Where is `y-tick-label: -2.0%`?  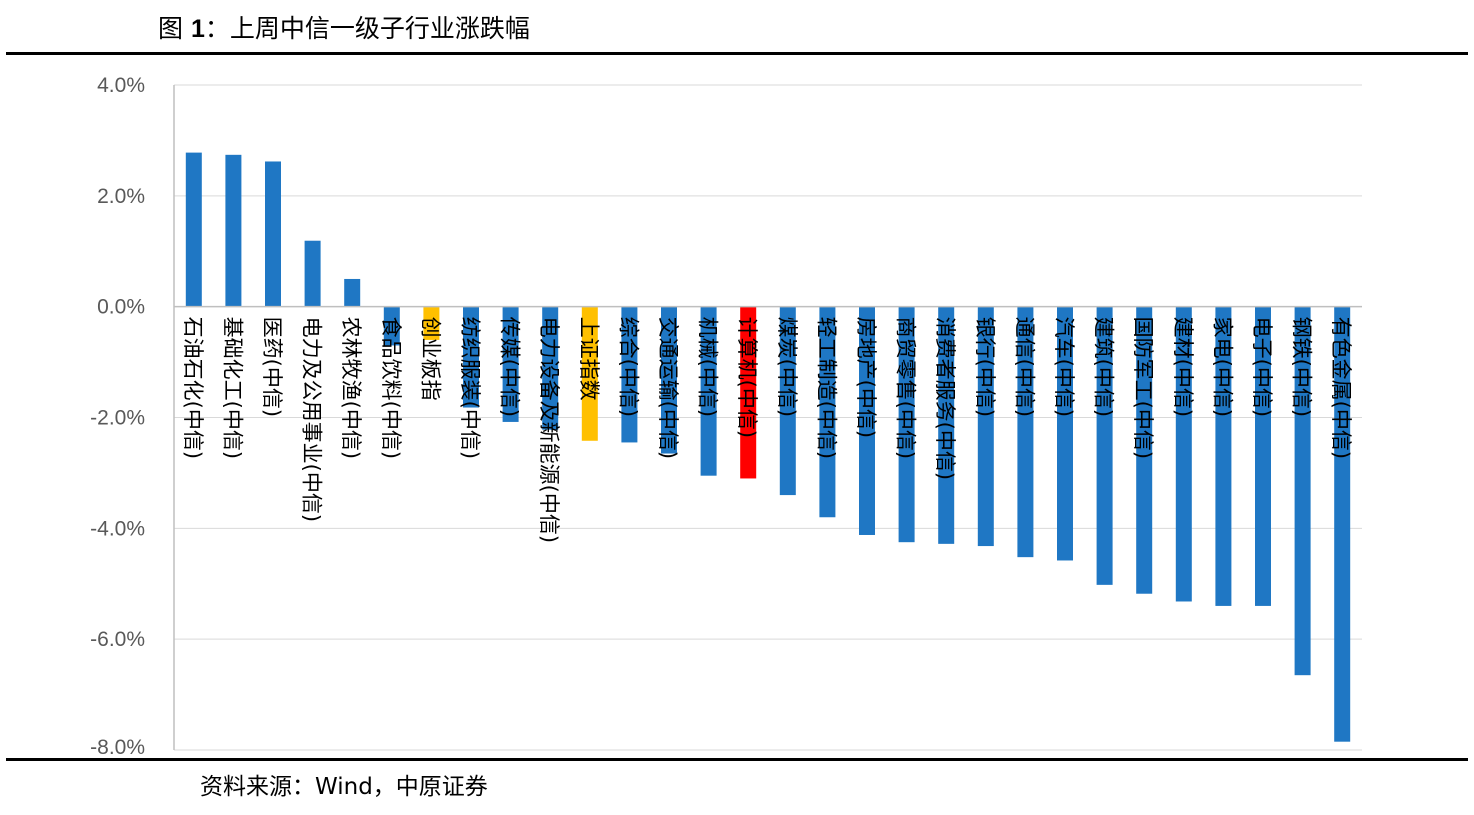
y-tick-label: -2.0% is located at coordinates (117, 418).